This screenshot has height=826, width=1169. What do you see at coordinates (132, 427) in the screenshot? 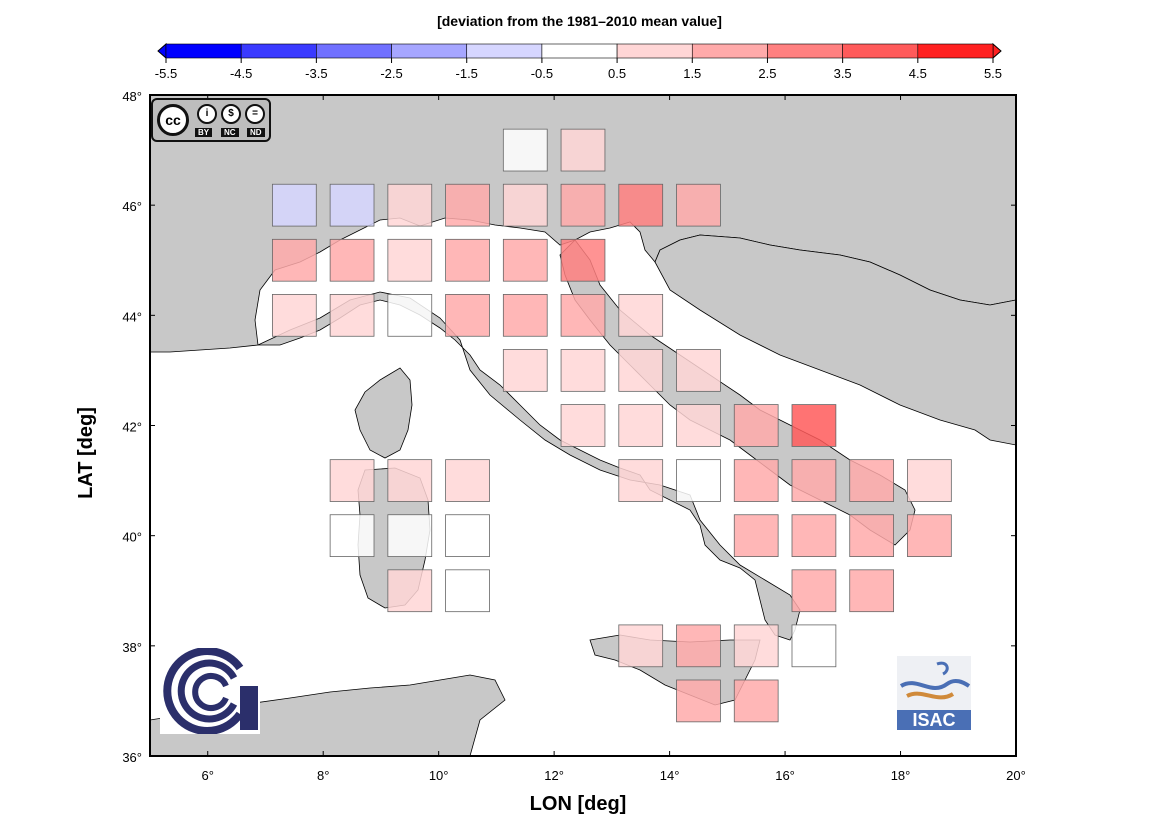
I see `y-tick-label: 42°` at bounding box center [132, 427].